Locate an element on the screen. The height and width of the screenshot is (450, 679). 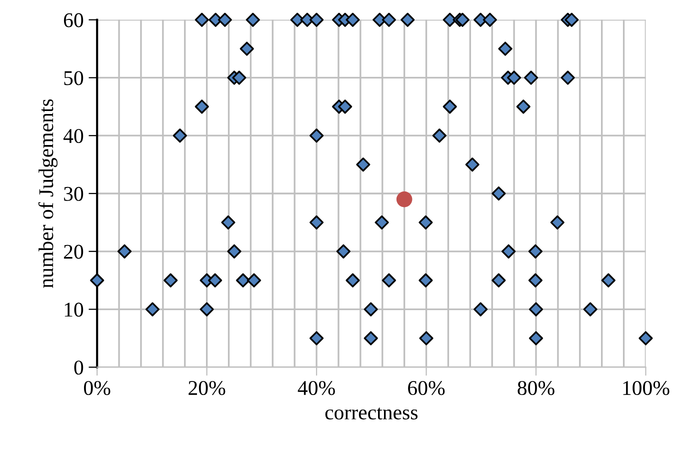
x-tick-label: 20% is located at coordinates (207, 388).